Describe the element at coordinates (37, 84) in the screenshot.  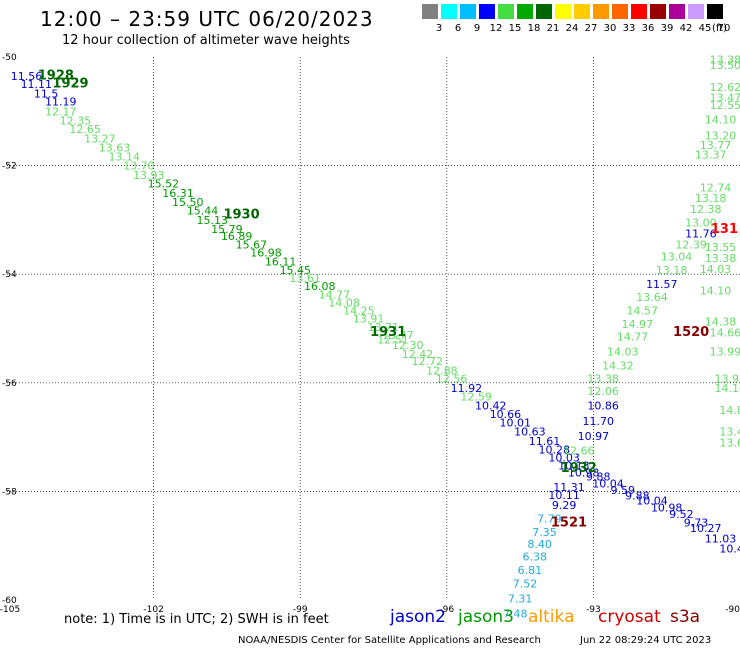
I see `wave-height-label: 11.11` at that location.